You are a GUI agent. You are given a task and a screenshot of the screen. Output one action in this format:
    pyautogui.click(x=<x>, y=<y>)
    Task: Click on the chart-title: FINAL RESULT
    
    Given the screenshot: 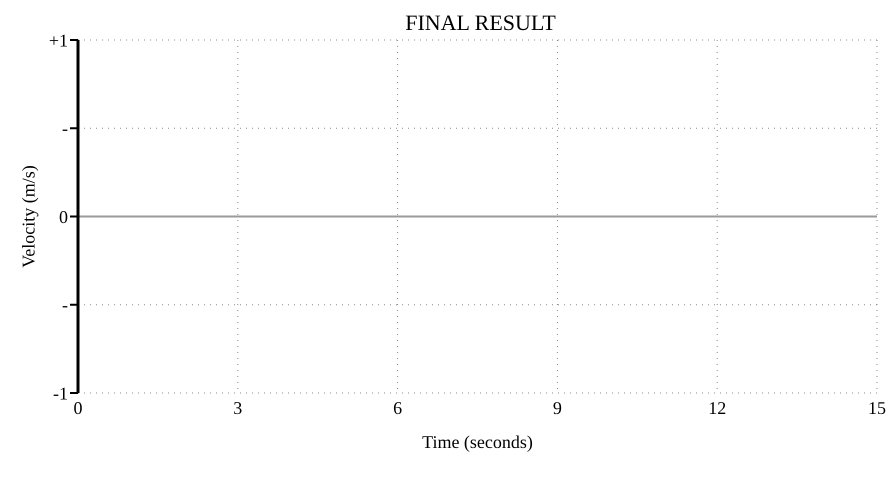 What is the action you would take?
    pyautogui.click(x=480, y=23)
    